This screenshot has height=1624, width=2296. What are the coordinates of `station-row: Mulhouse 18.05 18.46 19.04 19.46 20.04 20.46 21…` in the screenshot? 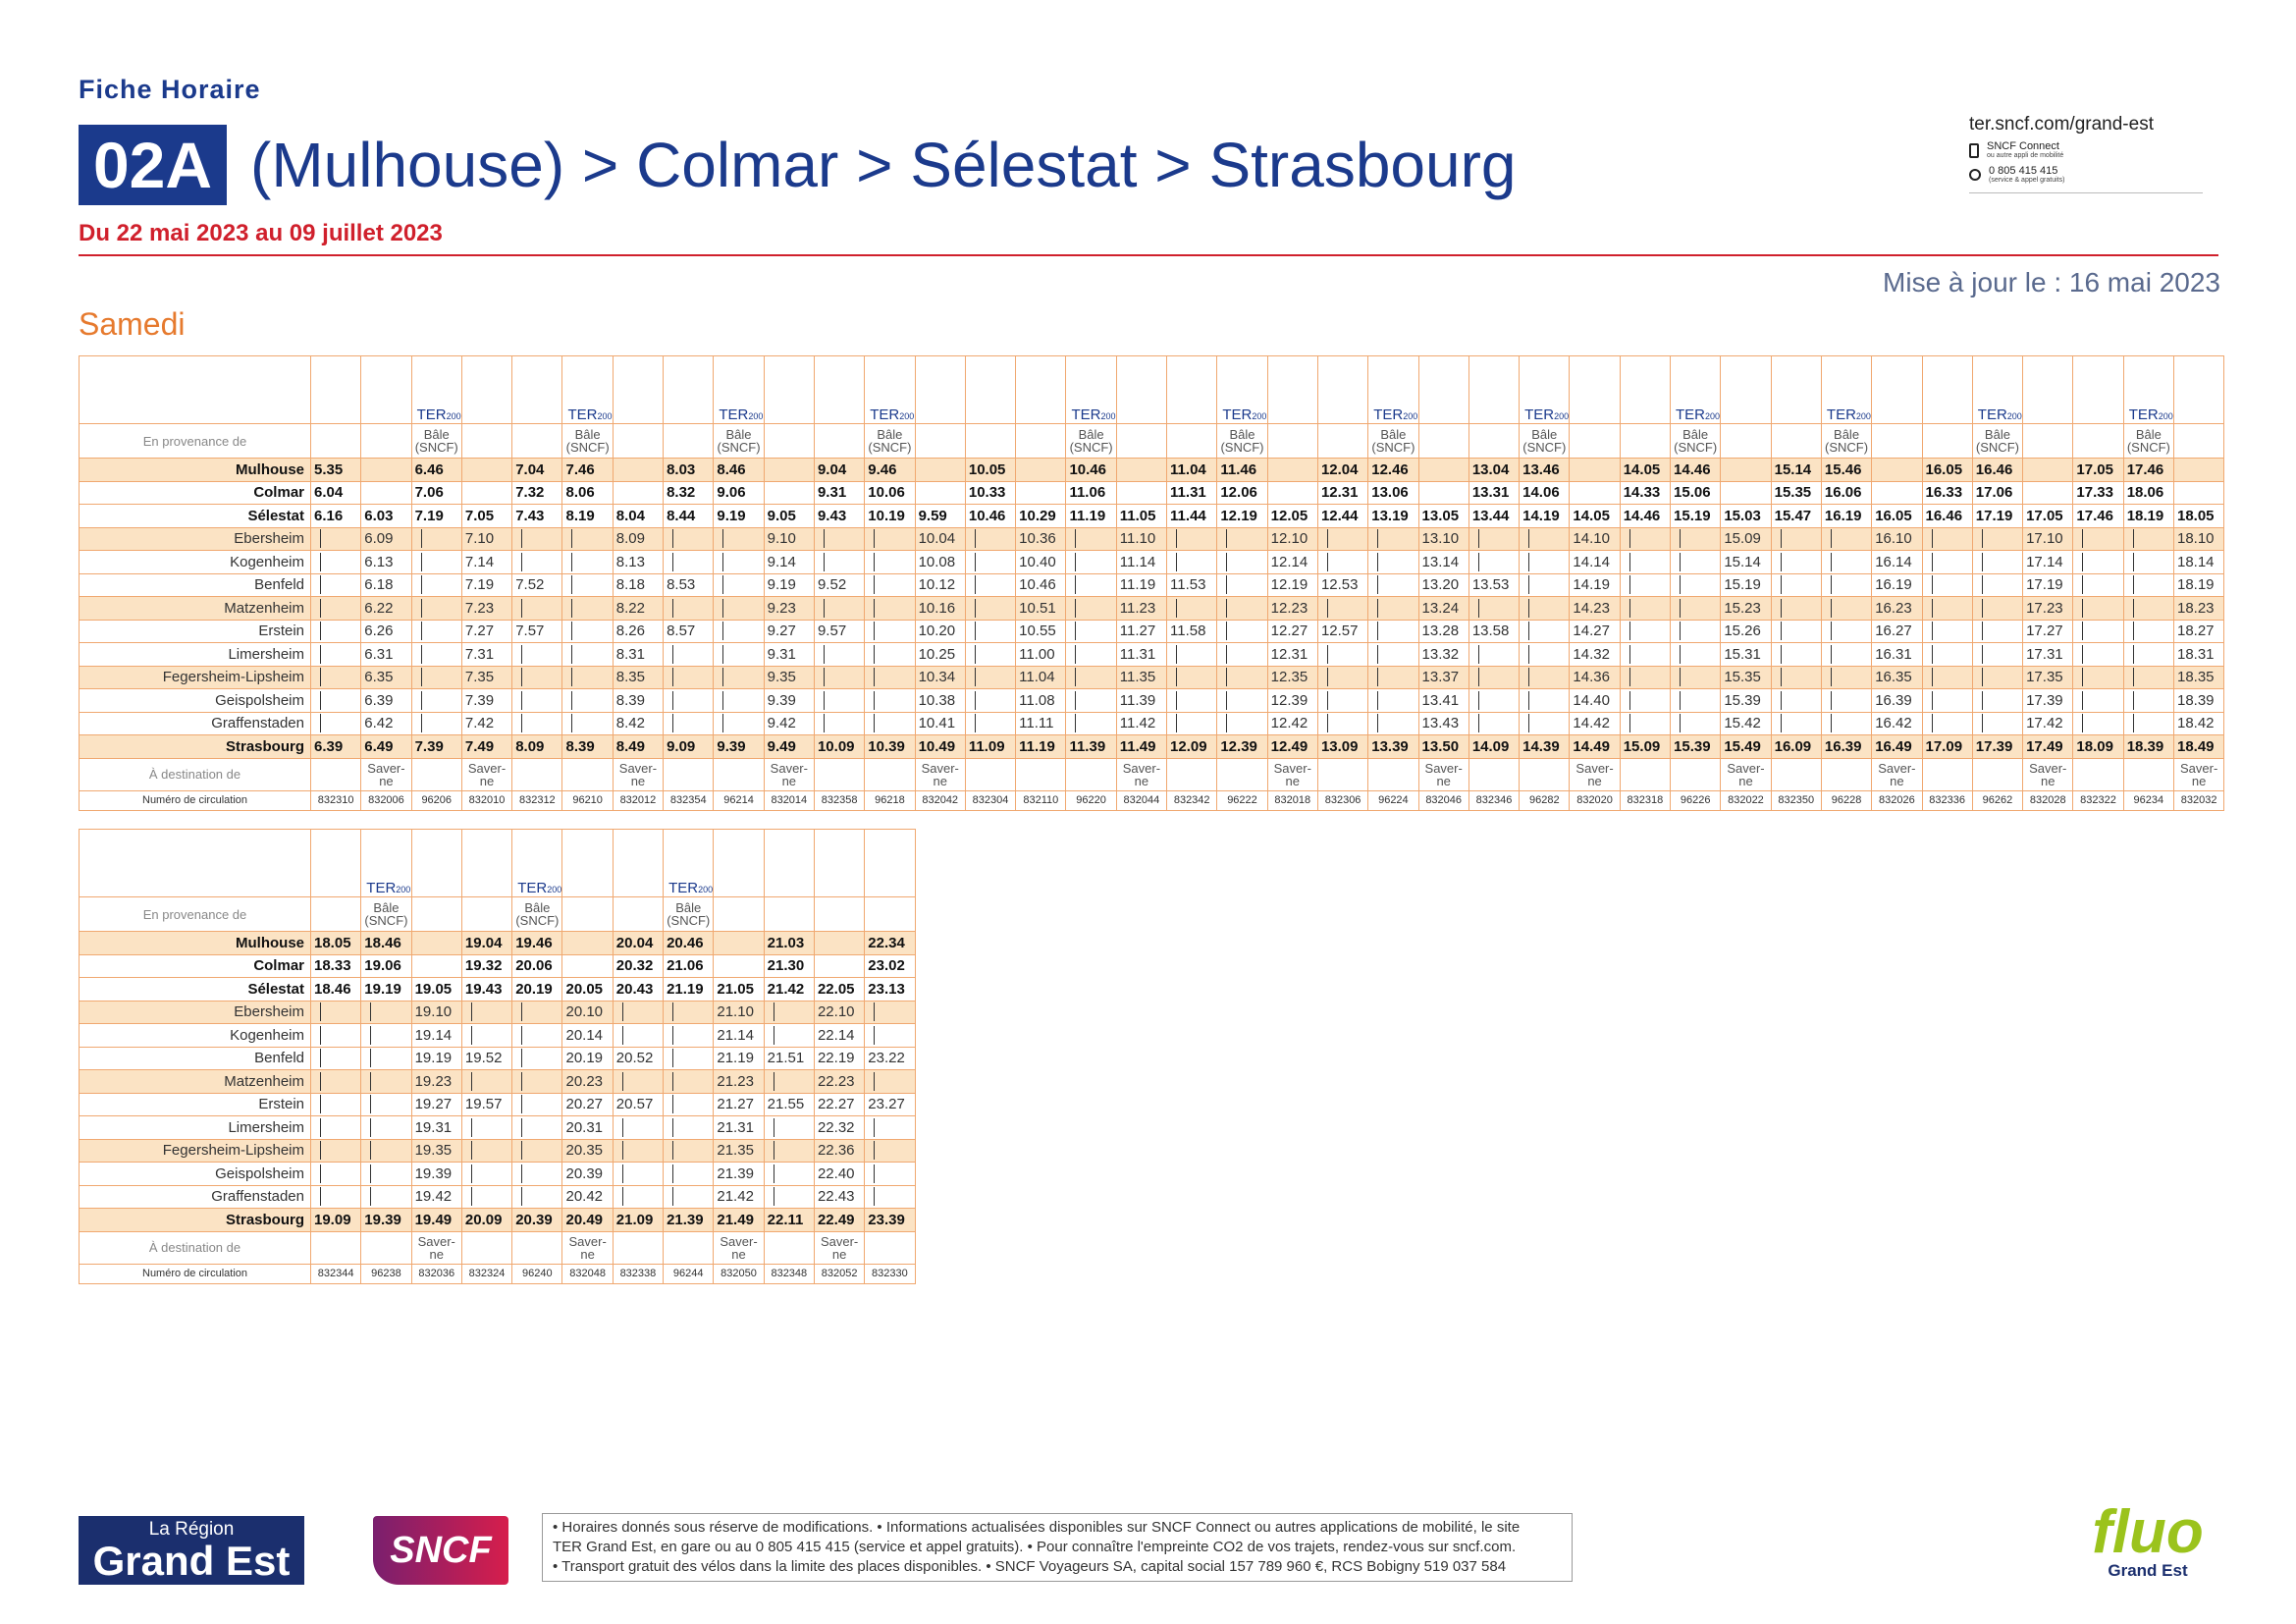 It's located at (498, 943).